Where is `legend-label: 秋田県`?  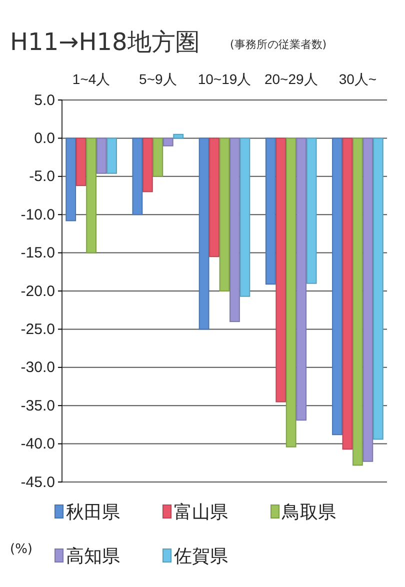 legend-label: 秋田県 is located at coordinates (93, 512).